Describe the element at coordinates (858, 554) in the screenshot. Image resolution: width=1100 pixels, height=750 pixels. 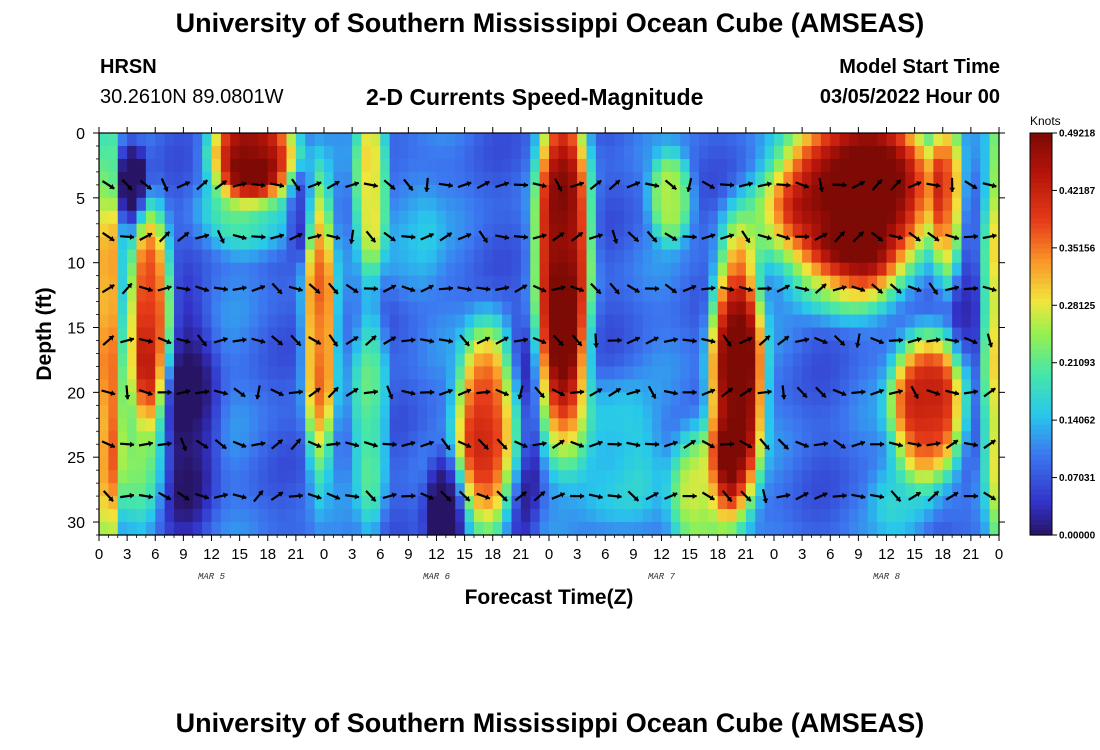
I see `x-tick-label: 9` at that location.